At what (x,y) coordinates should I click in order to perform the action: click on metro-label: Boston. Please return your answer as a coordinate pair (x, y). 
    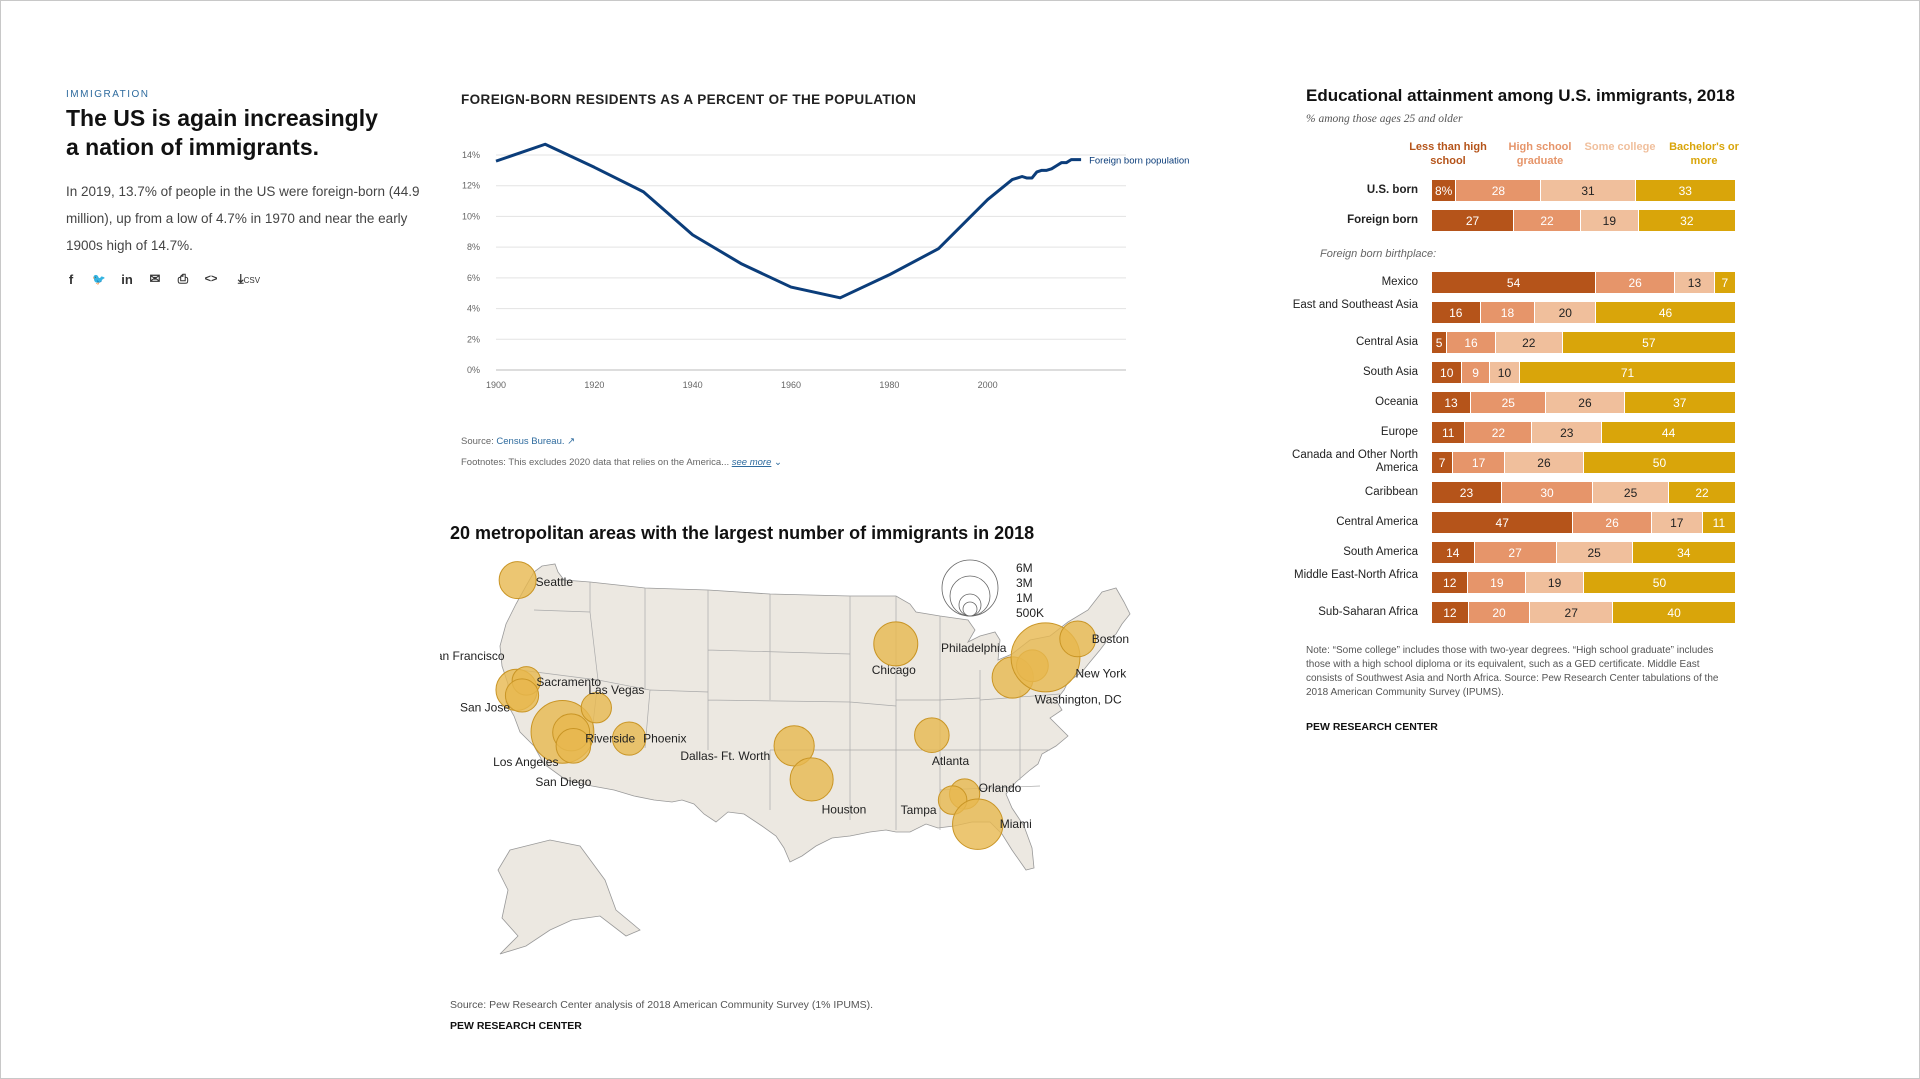
    Looking at the image, I should click on (1110, 639).